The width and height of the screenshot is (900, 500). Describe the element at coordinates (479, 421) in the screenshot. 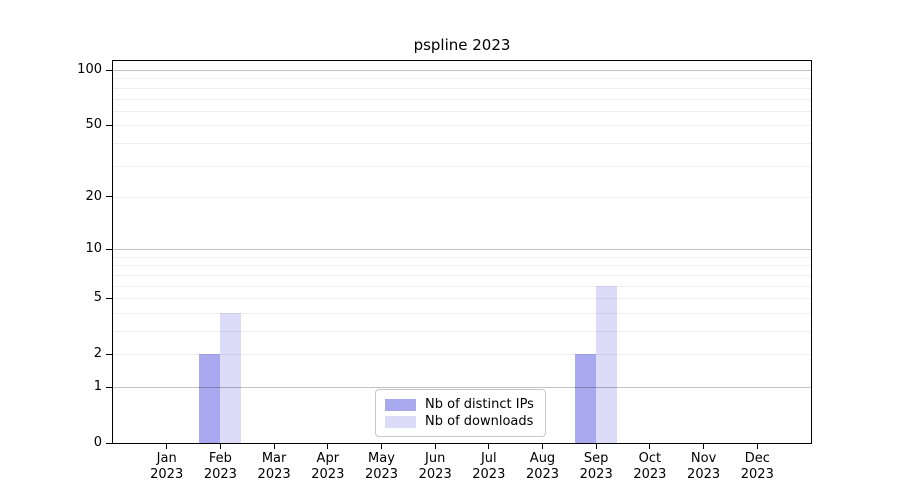

I see `legend-label-downloads: Nb of downloads` at that location.